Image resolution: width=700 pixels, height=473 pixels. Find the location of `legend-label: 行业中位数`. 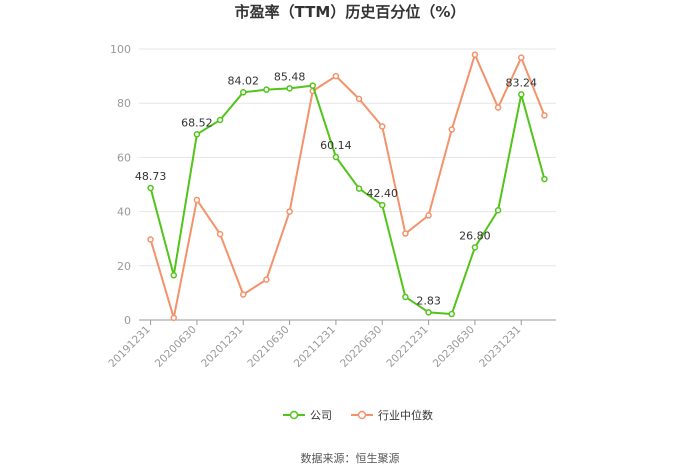

legend-label: 行业中位数 is located at coordinates (405, 415).